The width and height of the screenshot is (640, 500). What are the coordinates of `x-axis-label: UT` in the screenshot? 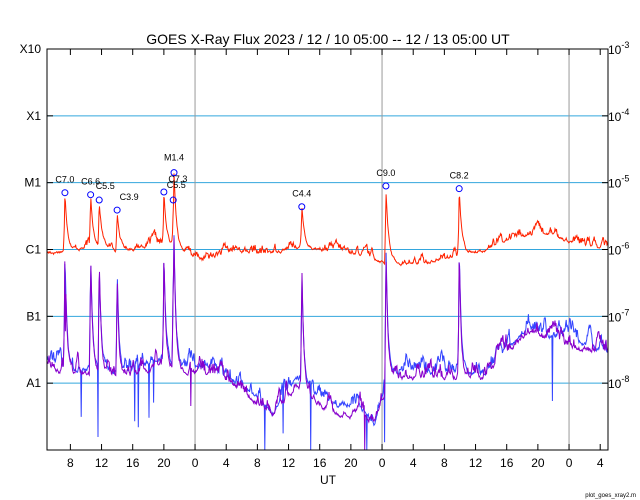 It's located at (328, 480).